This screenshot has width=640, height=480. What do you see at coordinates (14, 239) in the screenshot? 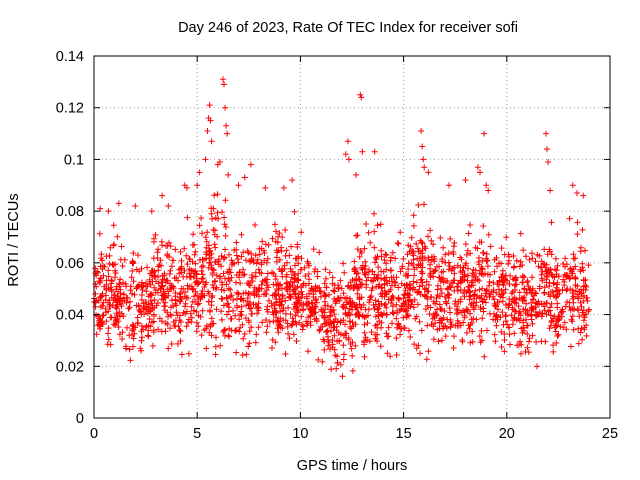
I see `y-axis-label: ROTI / TECUs` at bounding box center [14, 239].